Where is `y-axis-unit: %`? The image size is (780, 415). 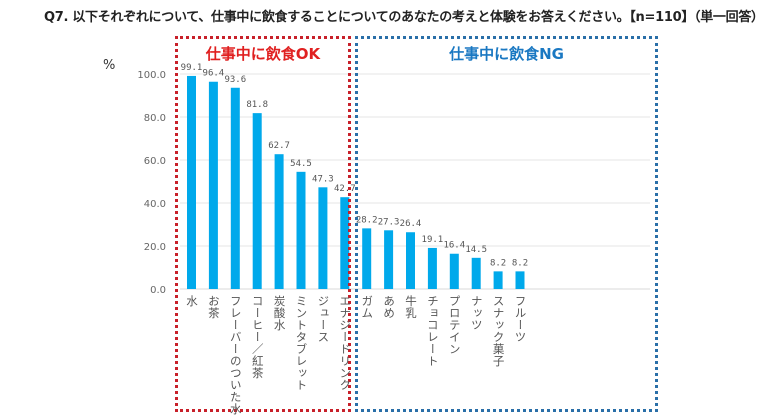
y-axis-unit: % is located at coordinates (109, 65).